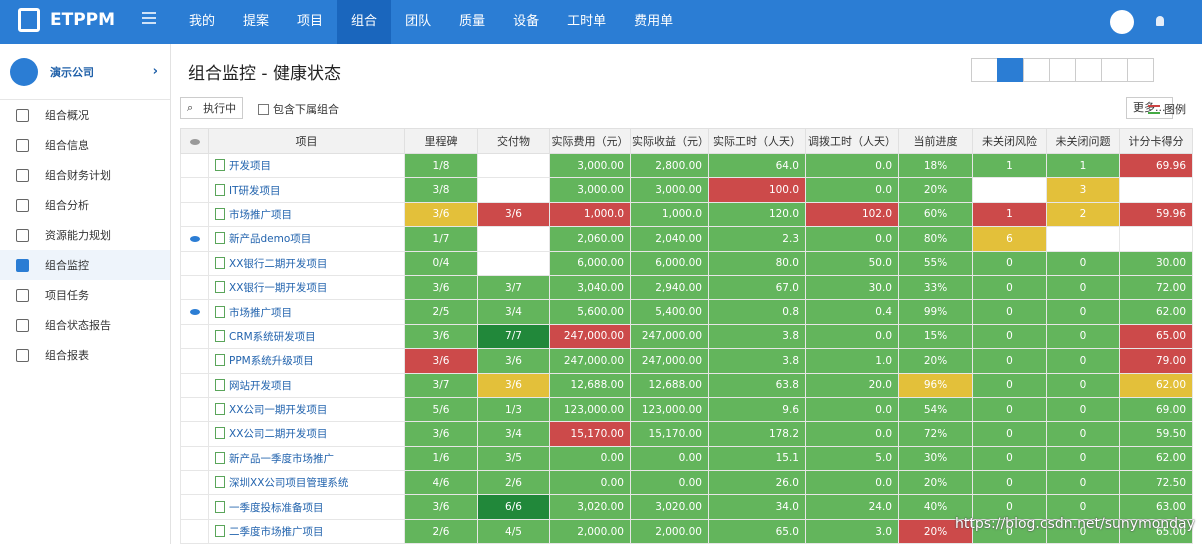  Describe the element at coordinates (654, 21) in the screenshot. I see `menu-item: 费用单` at that location.